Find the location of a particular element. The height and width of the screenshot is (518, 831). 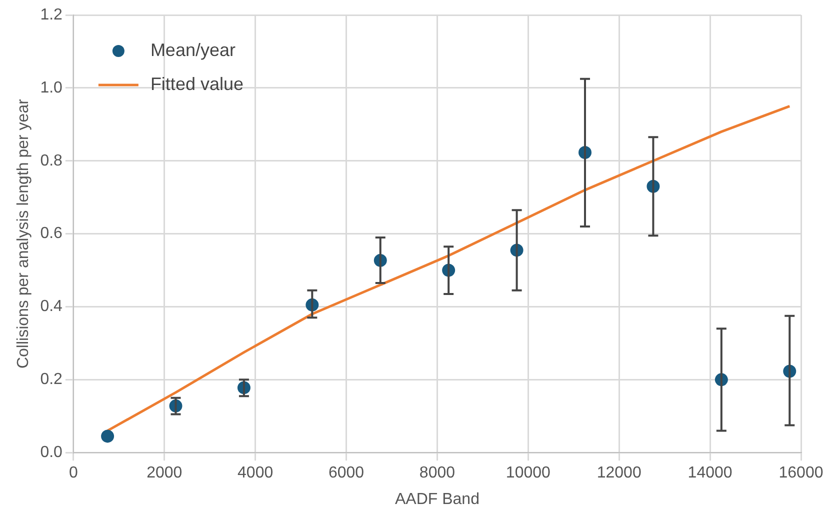

x-tick-label: 10000 is located at coordinates (528, 473).